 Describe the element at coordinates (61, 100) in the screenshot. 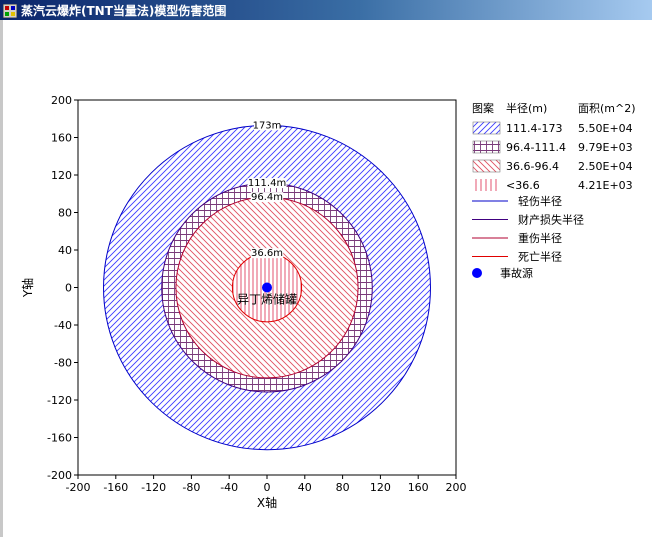

I see `y-tick-label: 200` at that location.